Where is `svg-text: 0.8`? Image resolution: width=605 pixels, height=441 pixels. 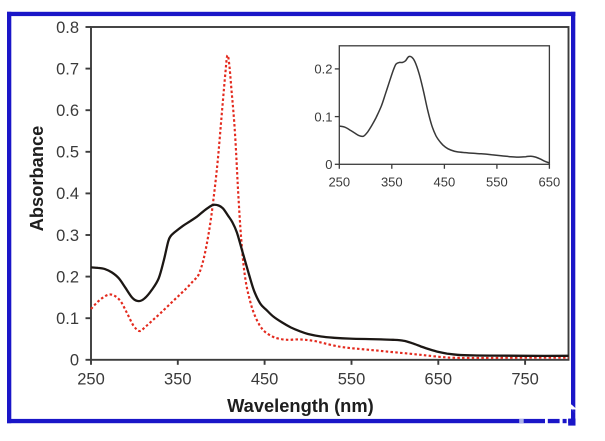 svg-text: 0.8 is located at coordinates (67, 28).